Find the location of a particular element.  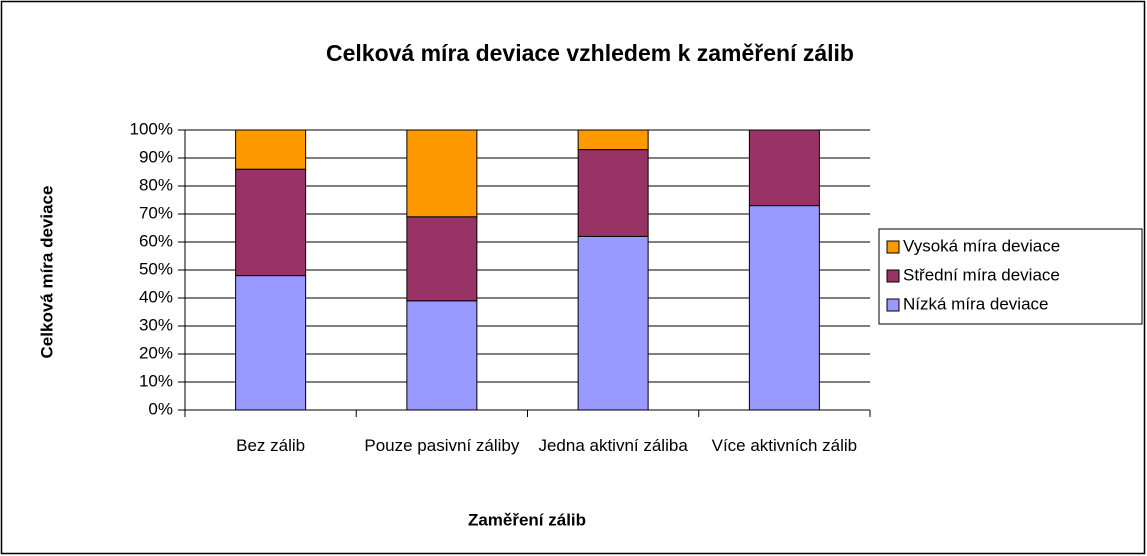

x-tick-label: Bez zálib is located at coordinates (271, 445).